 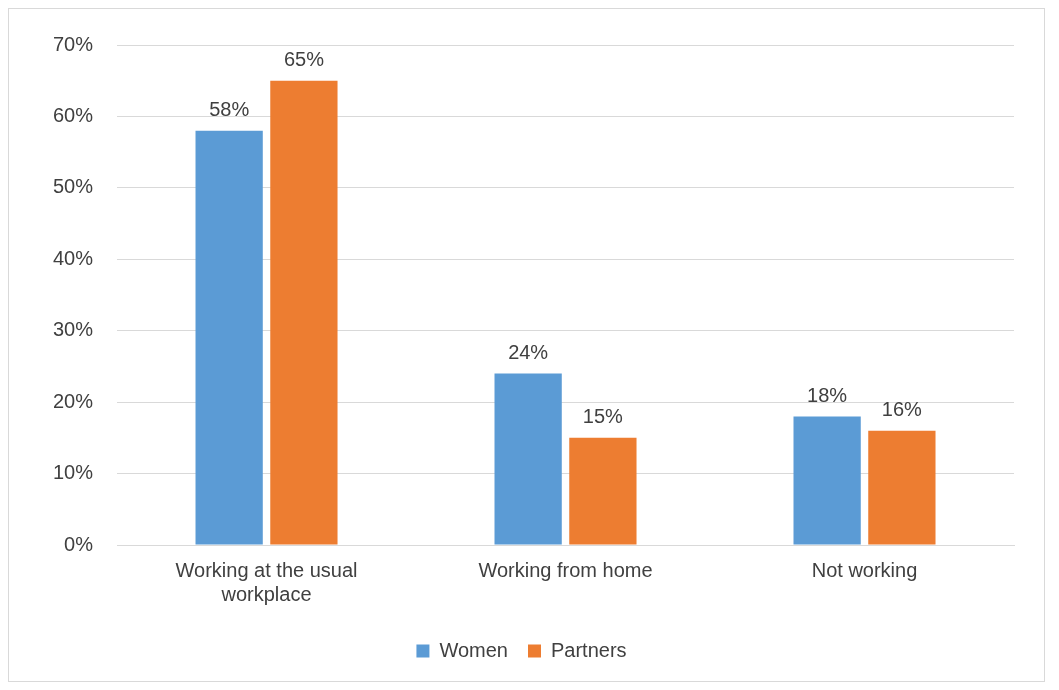 What do you see at coordinates (902, 409) in the screenshot?
I see `data-label: 16%` at bounding box center [902, 409].